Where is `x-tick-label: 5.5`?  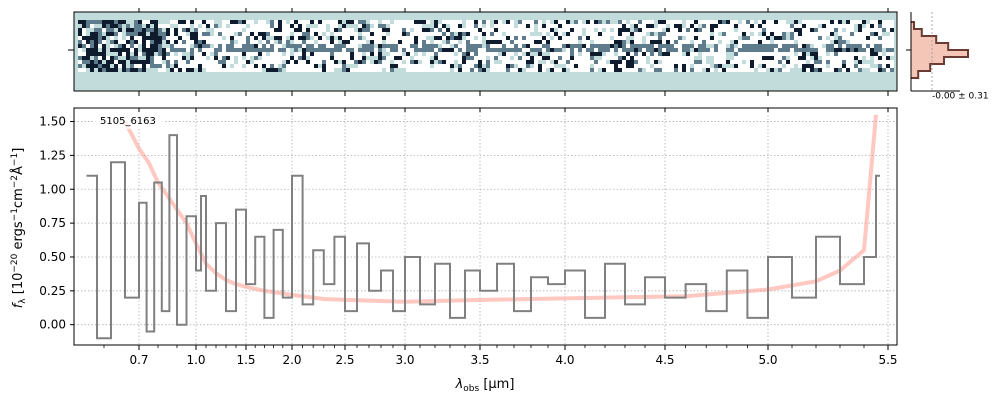 x-tick-label: 5.5 is located at coordinates (887, 360).